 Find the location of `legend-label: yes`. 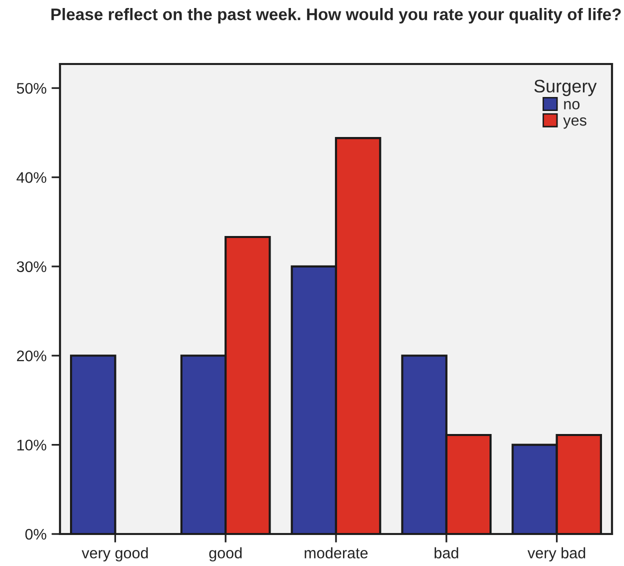

legend-label: yes is located at coordinates (574, 123).